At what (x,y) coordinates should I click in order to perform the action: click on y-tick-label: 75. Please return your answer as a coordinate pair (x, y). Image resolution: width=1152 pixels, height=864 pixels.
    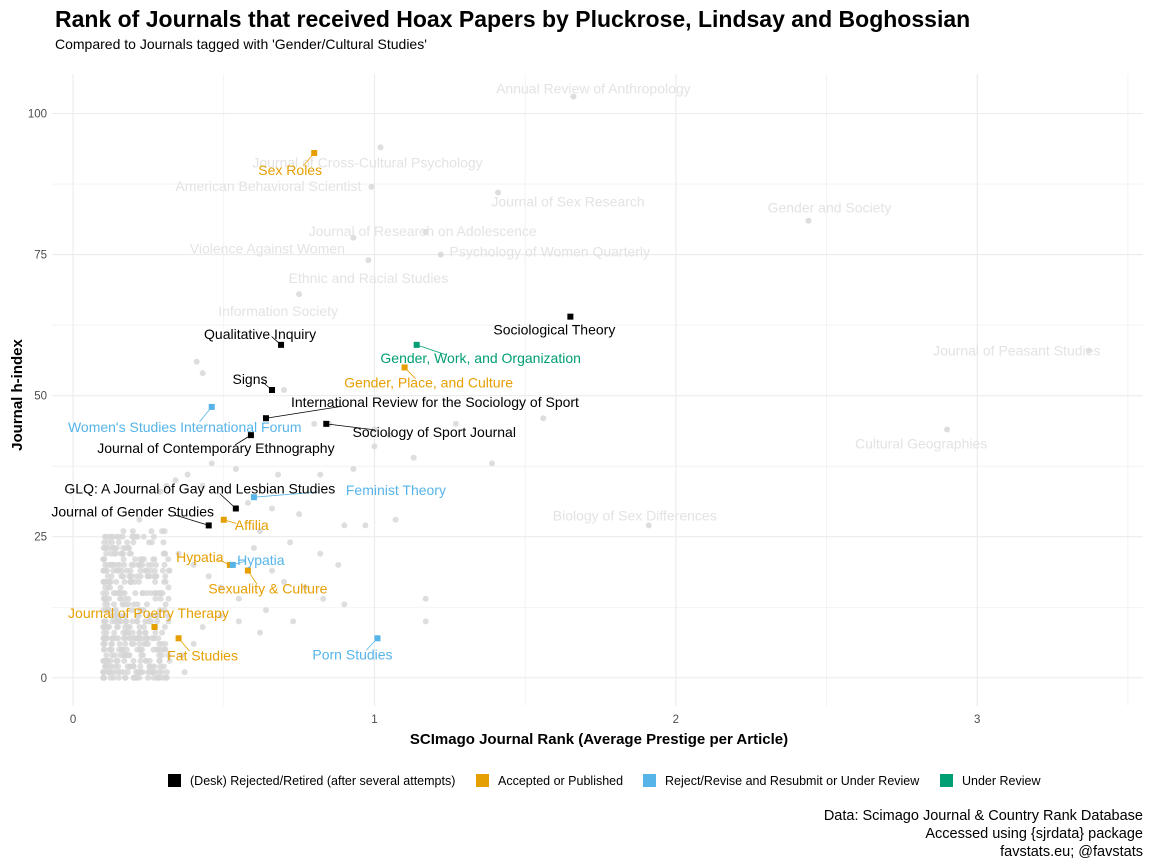
    Looking at the image, I should click on (40, 256).